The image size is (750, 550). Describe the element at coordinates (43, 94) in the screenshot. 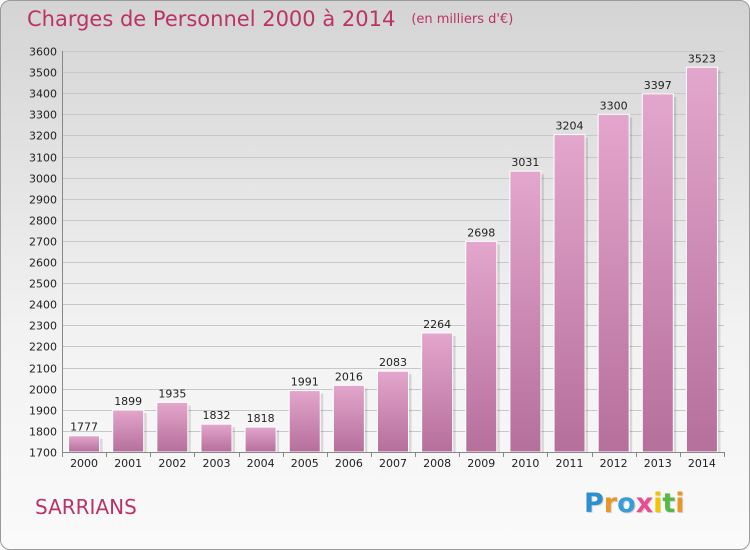

I see `y-tick-label: 3400` at that location.